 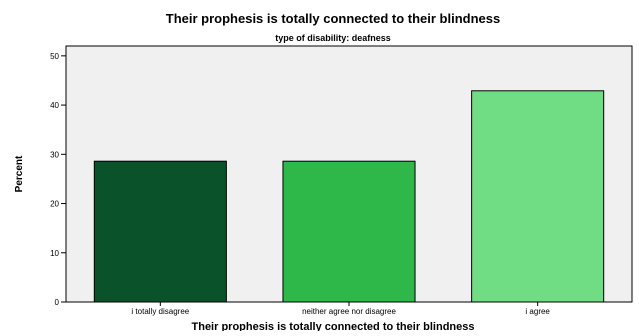 I want to click on y-tick-label: 10, so click(x=54, y=253).